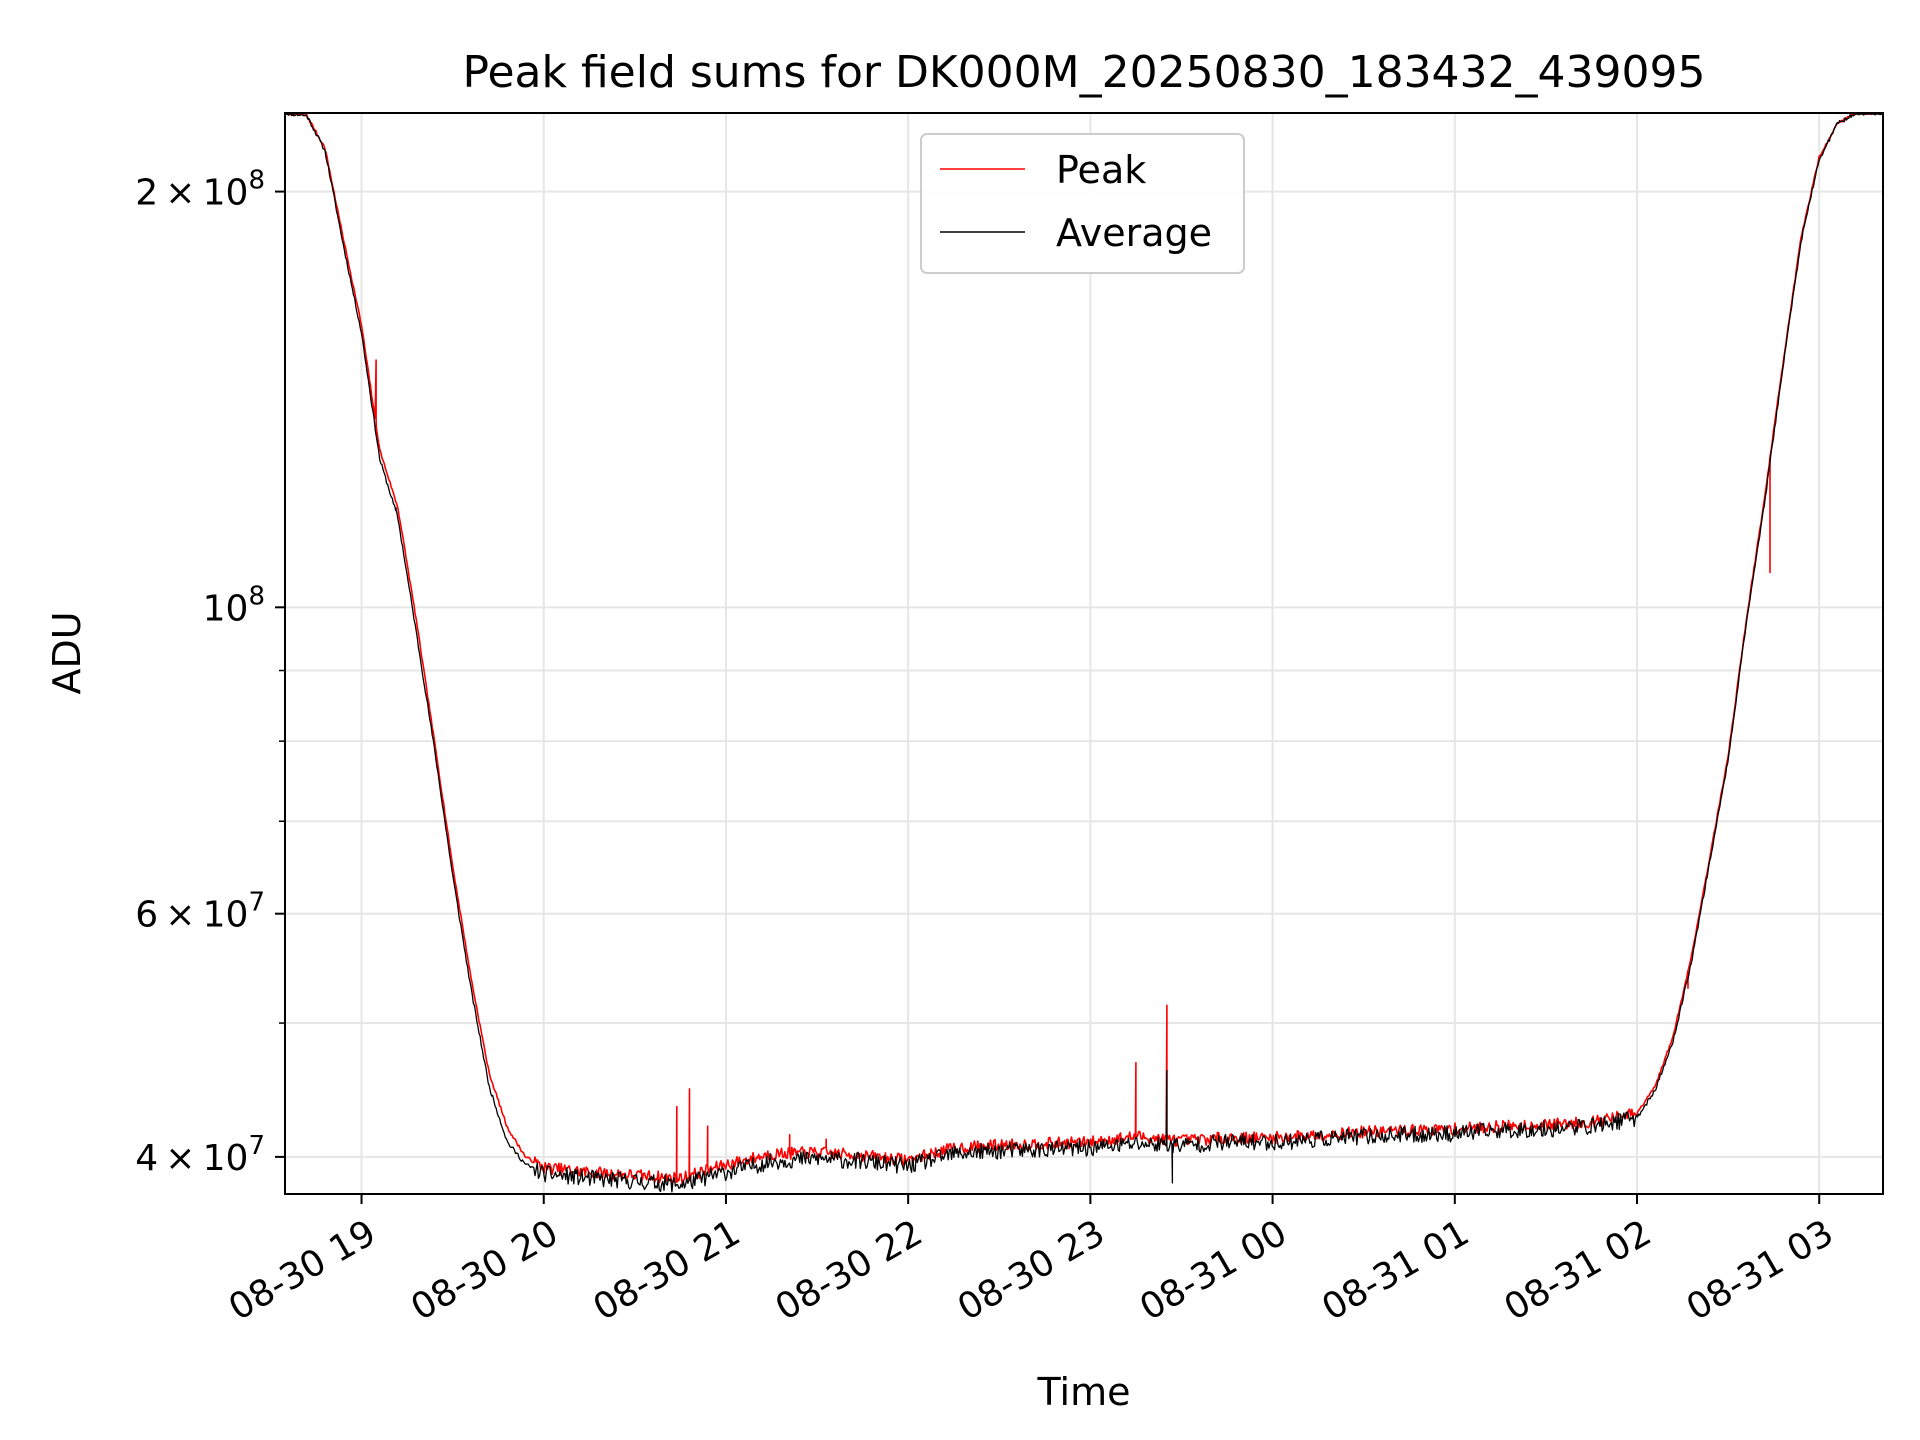  Describe the element at coordinates (200, 190) in the screenshot. I see `y-tick-label: 2 × 108` at that location.